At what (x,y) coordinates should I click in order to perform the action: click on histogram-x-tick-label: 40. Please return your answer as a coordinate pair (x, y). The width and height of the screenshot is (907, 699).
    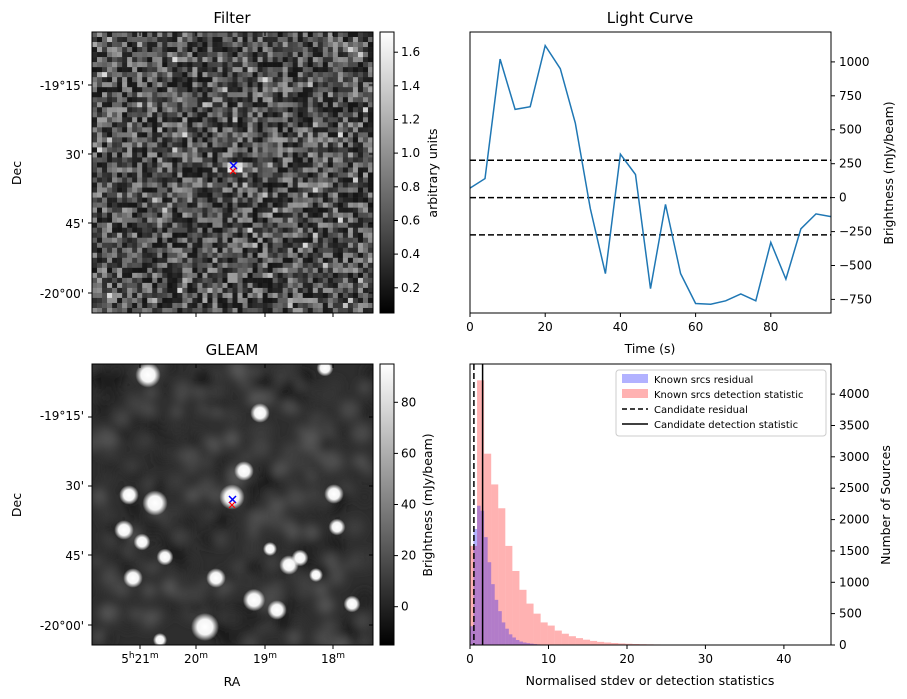
    Looking at the image, I should click on (783, 659).